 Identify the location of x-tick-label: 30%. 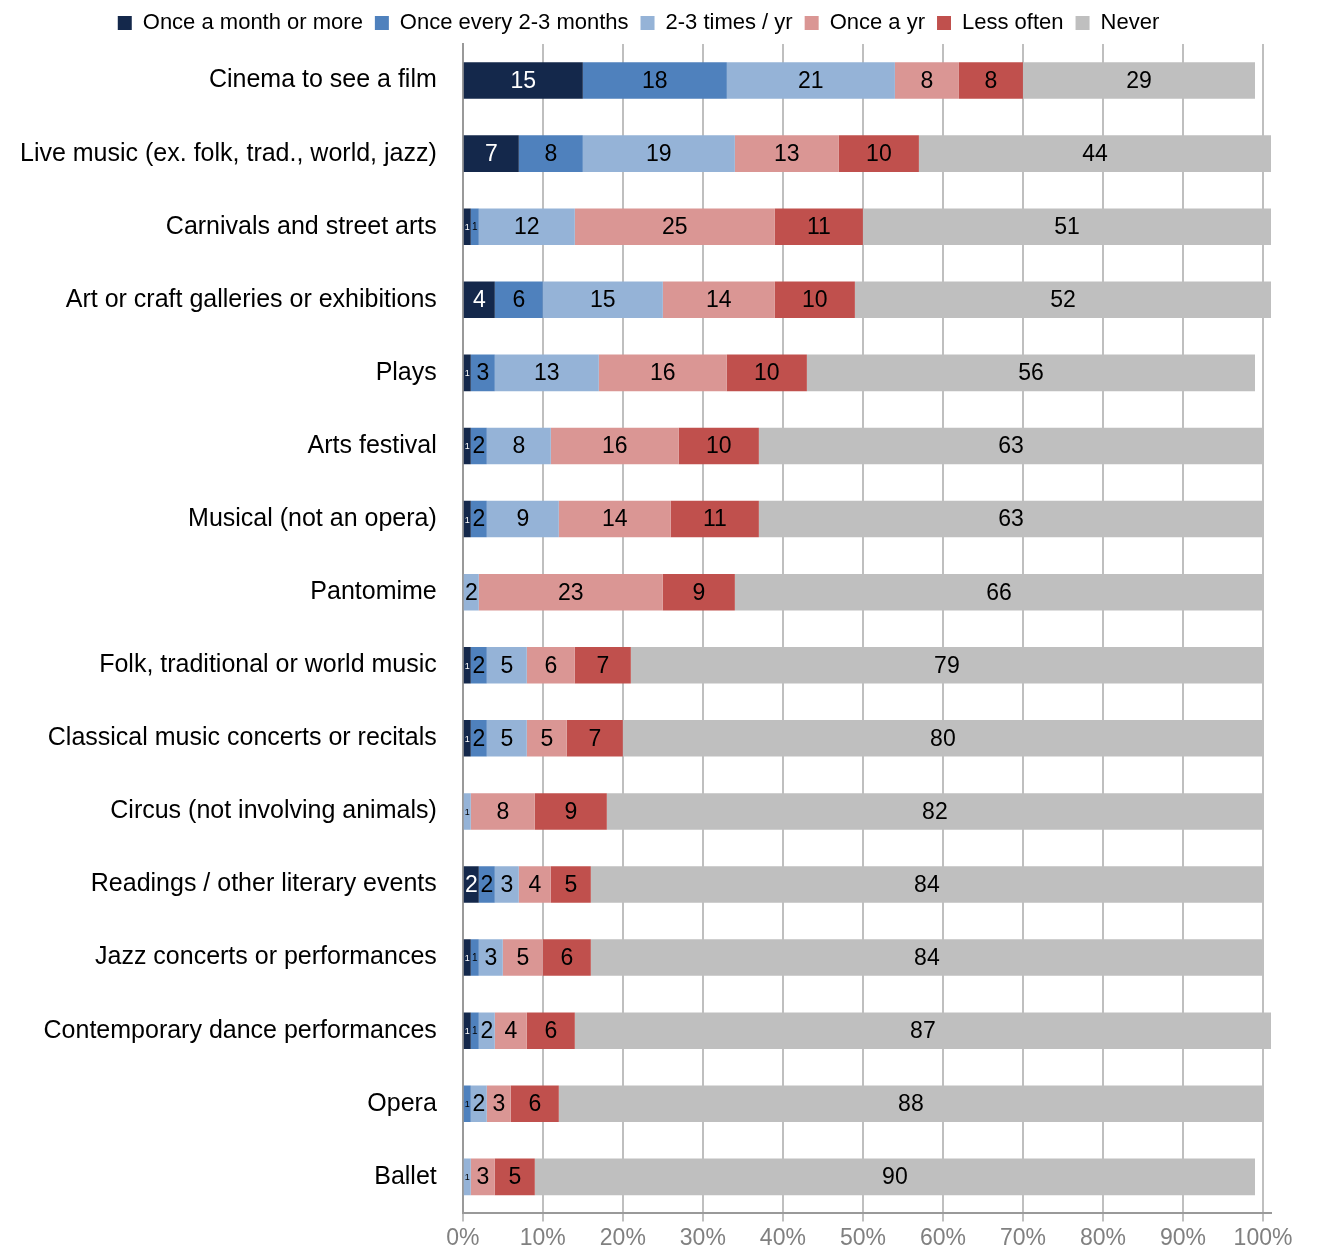
(702, 1236).